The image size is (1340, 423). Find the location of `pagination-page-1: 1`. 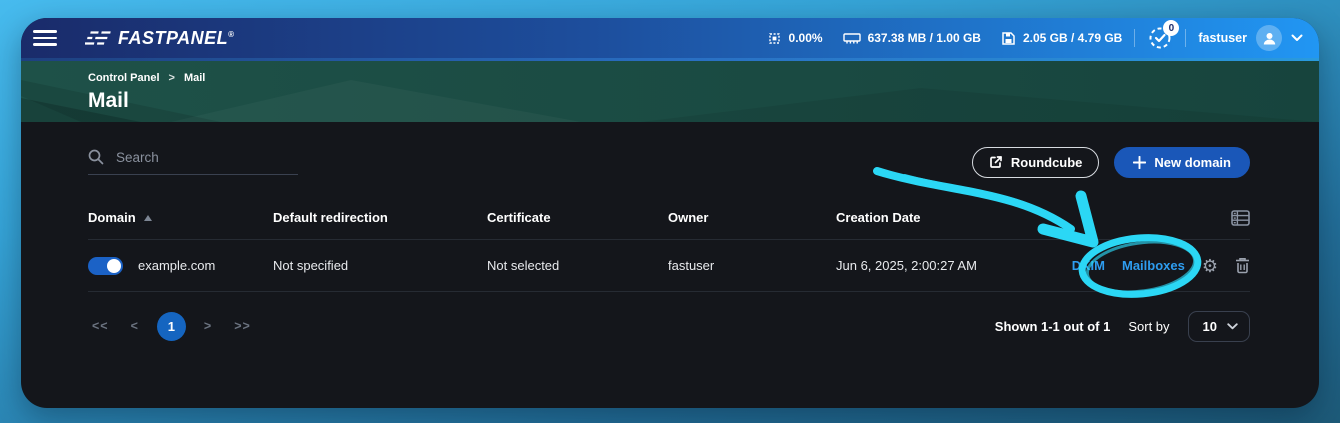

pagination-page-1: 1 is located at coordinates (171, 326).